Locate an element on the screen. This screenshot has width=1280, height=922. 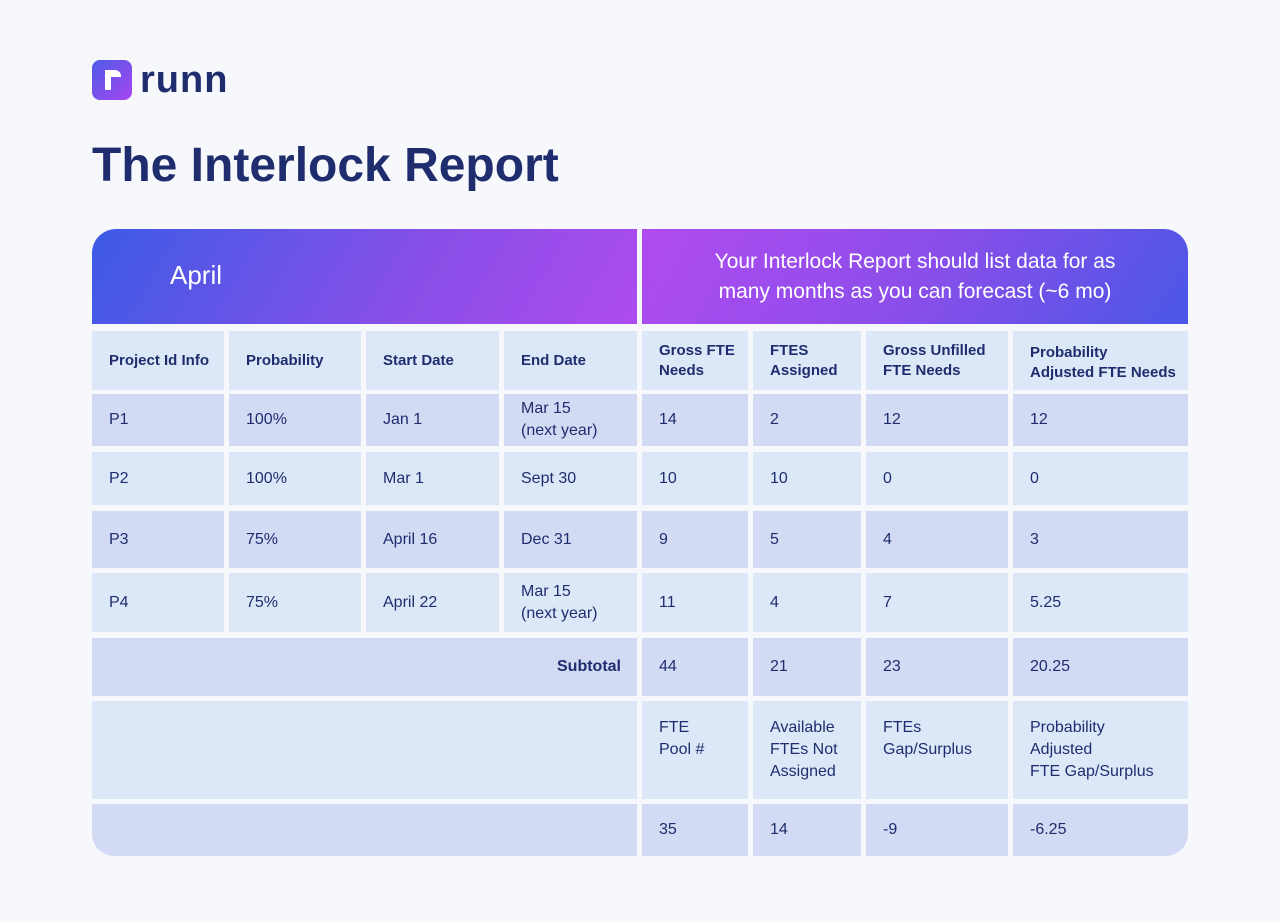
brand-name: runn is located at coordinates (184, 80).